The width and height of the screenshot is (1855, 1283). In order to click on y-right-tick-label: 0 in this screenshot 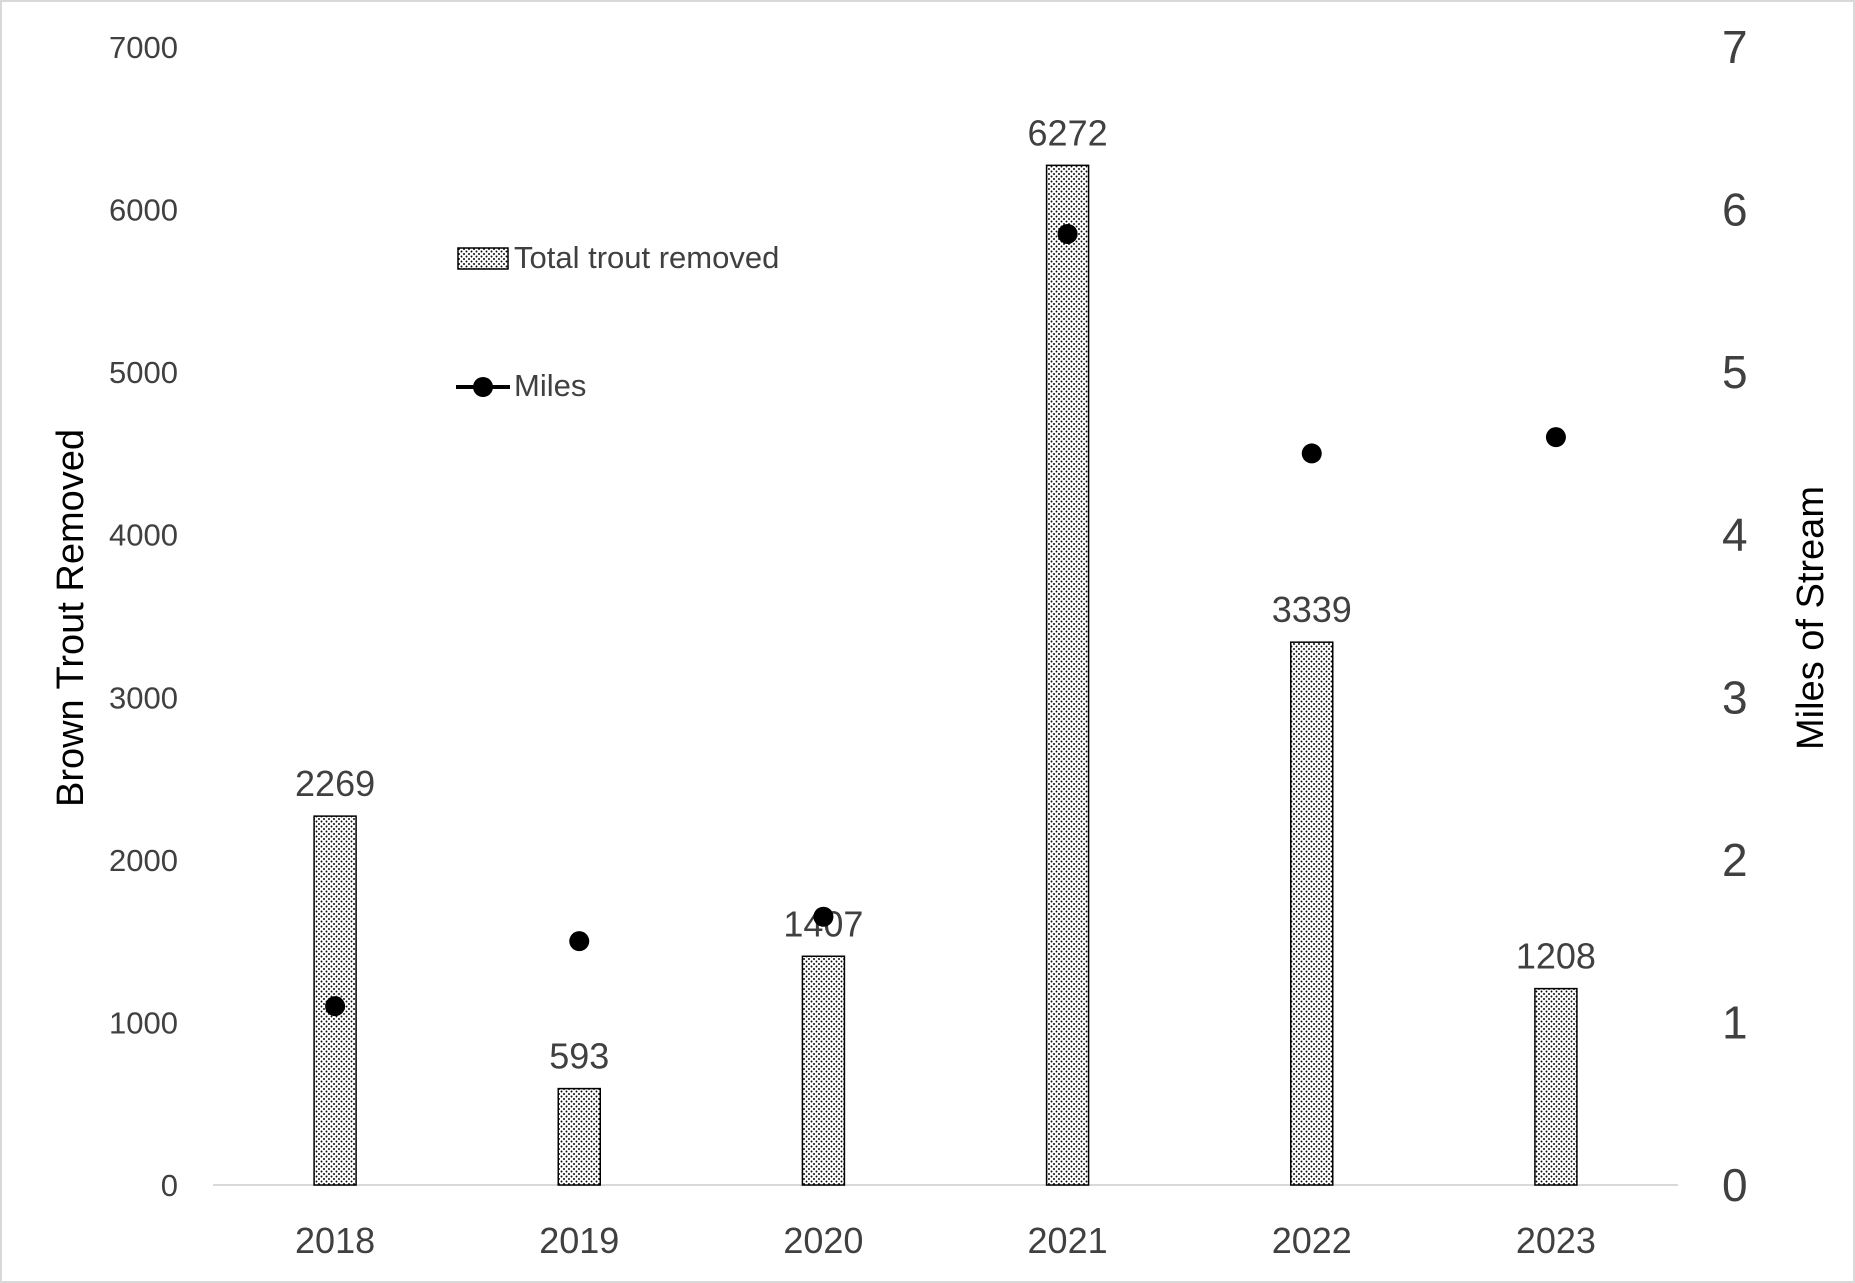, I will do `click(1735, 1185)`.